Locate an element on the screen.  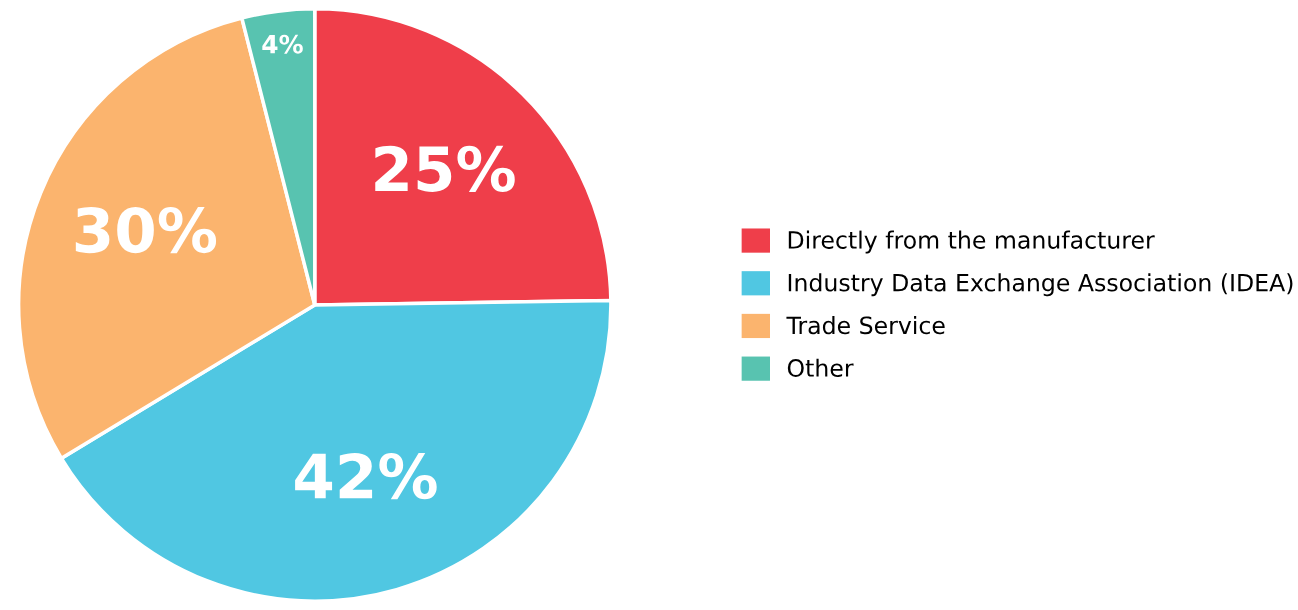
legend-label: Trade Service is located at coordinates (865, 325).